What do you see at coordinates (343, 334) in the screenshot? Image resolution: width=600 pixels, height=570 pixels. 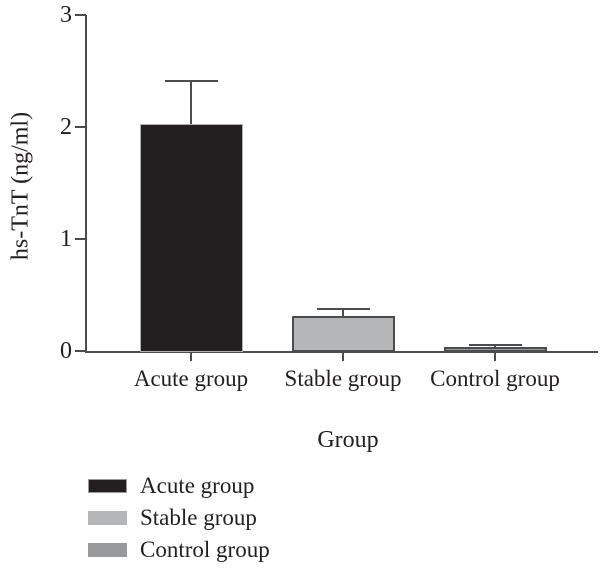 I see `bar-stable-group` at bounding box center [343, 334].